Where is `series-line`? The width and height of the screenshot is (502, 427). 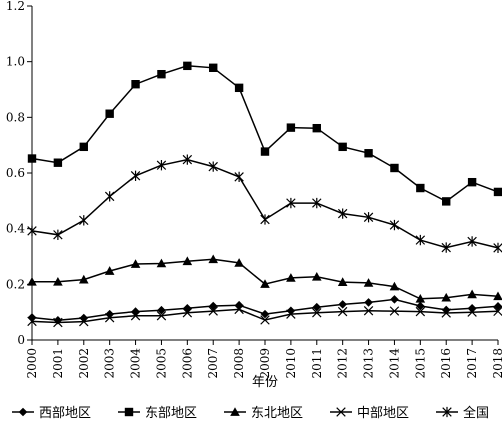
series-line is located at coordinates (265, 279).